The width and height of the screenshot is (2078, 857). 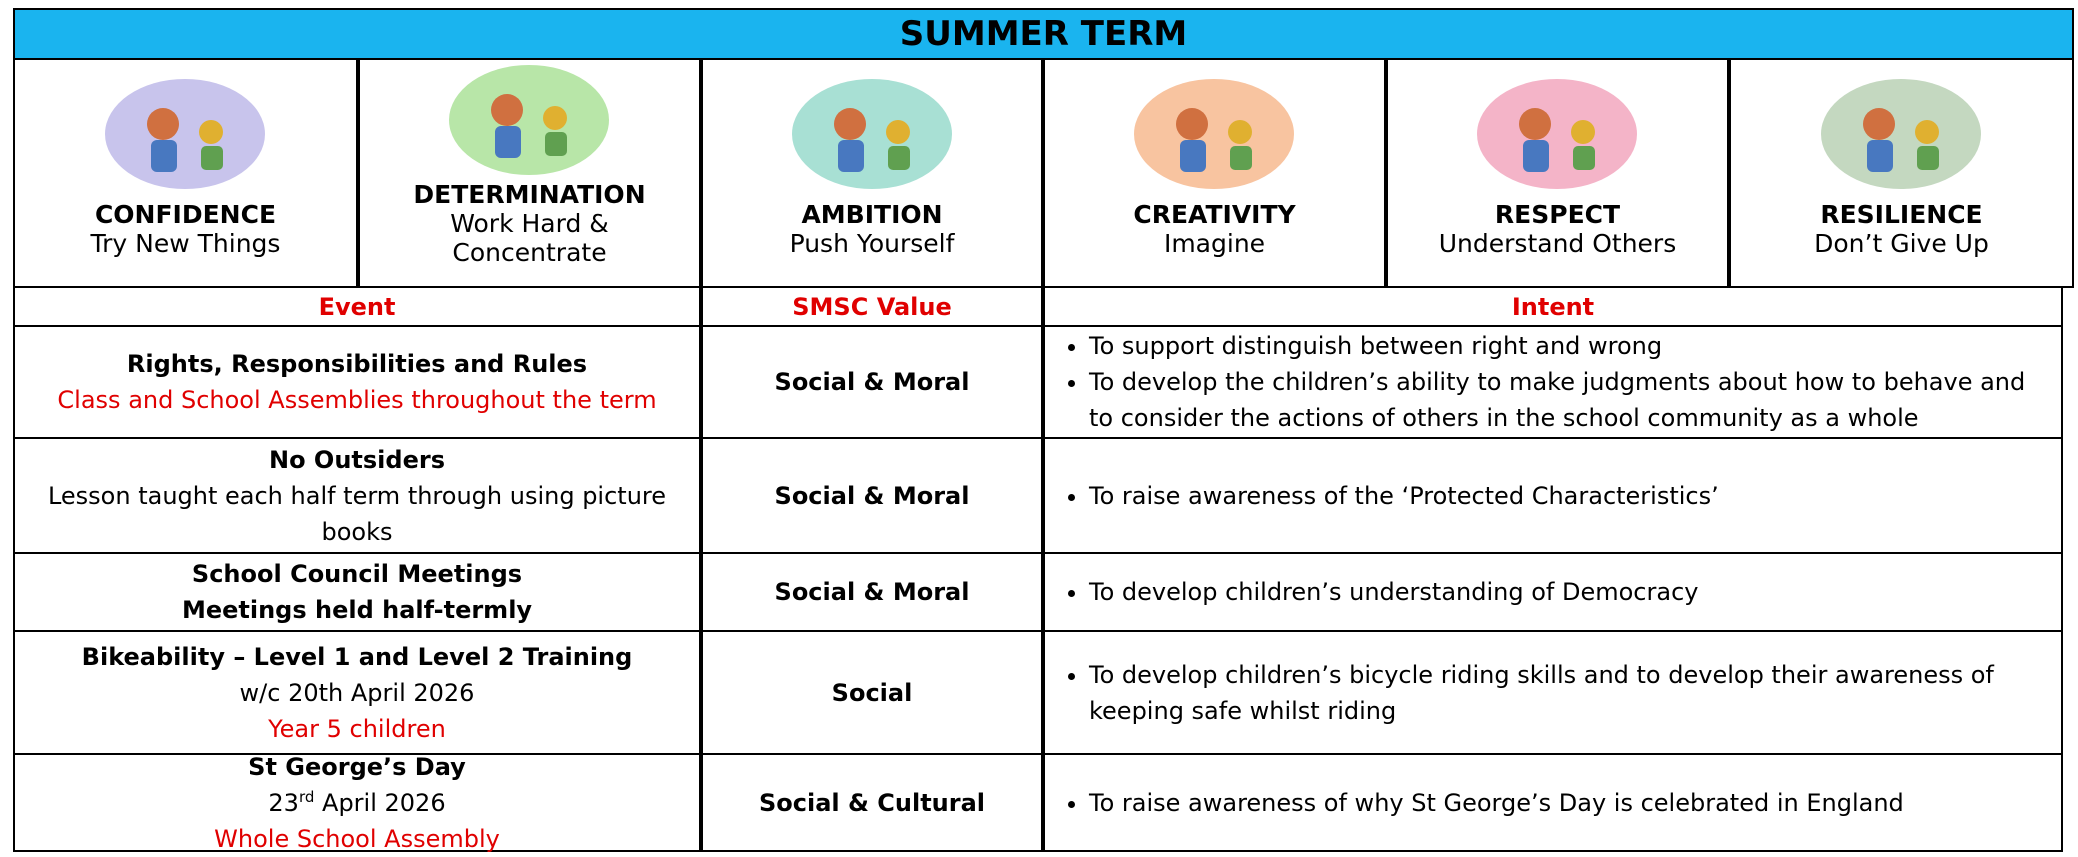 I want to click on smsc-cell: Social, so click(x=872, y=693).